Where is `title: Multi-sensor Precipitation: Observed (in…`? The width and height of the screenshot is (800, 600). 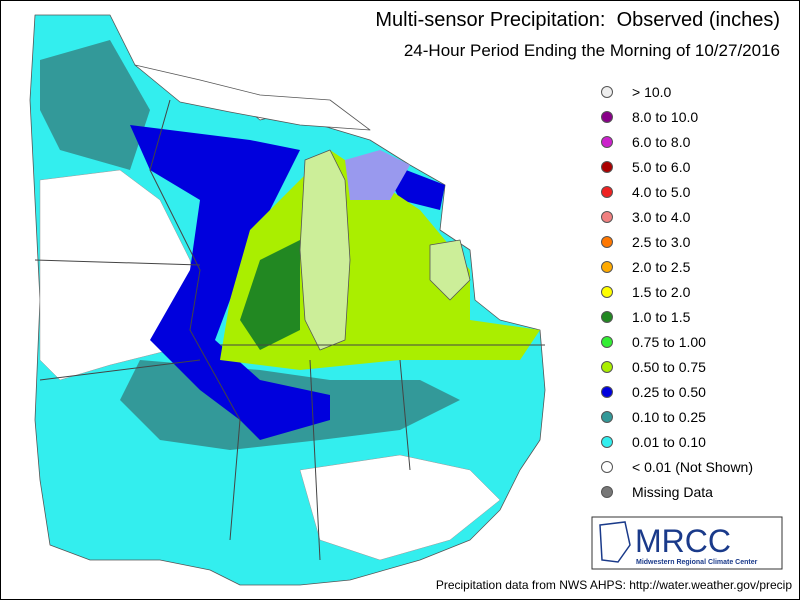 title: Multi-sensor Precipitation: Observed (in… is located at coordinates (577, 20).